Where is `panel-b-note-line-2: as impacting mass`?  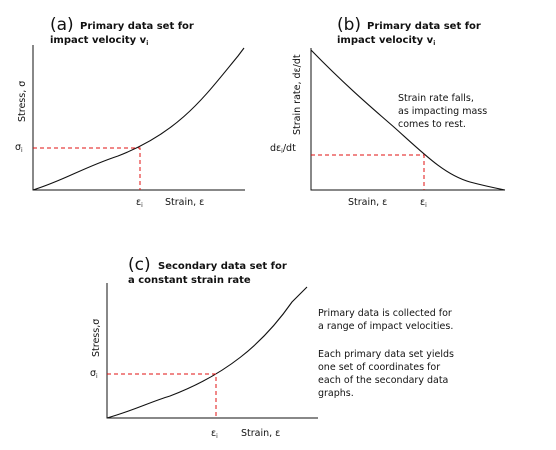 panel-b-note-line-2: as impacting mass is located at coordinates (442, 111).